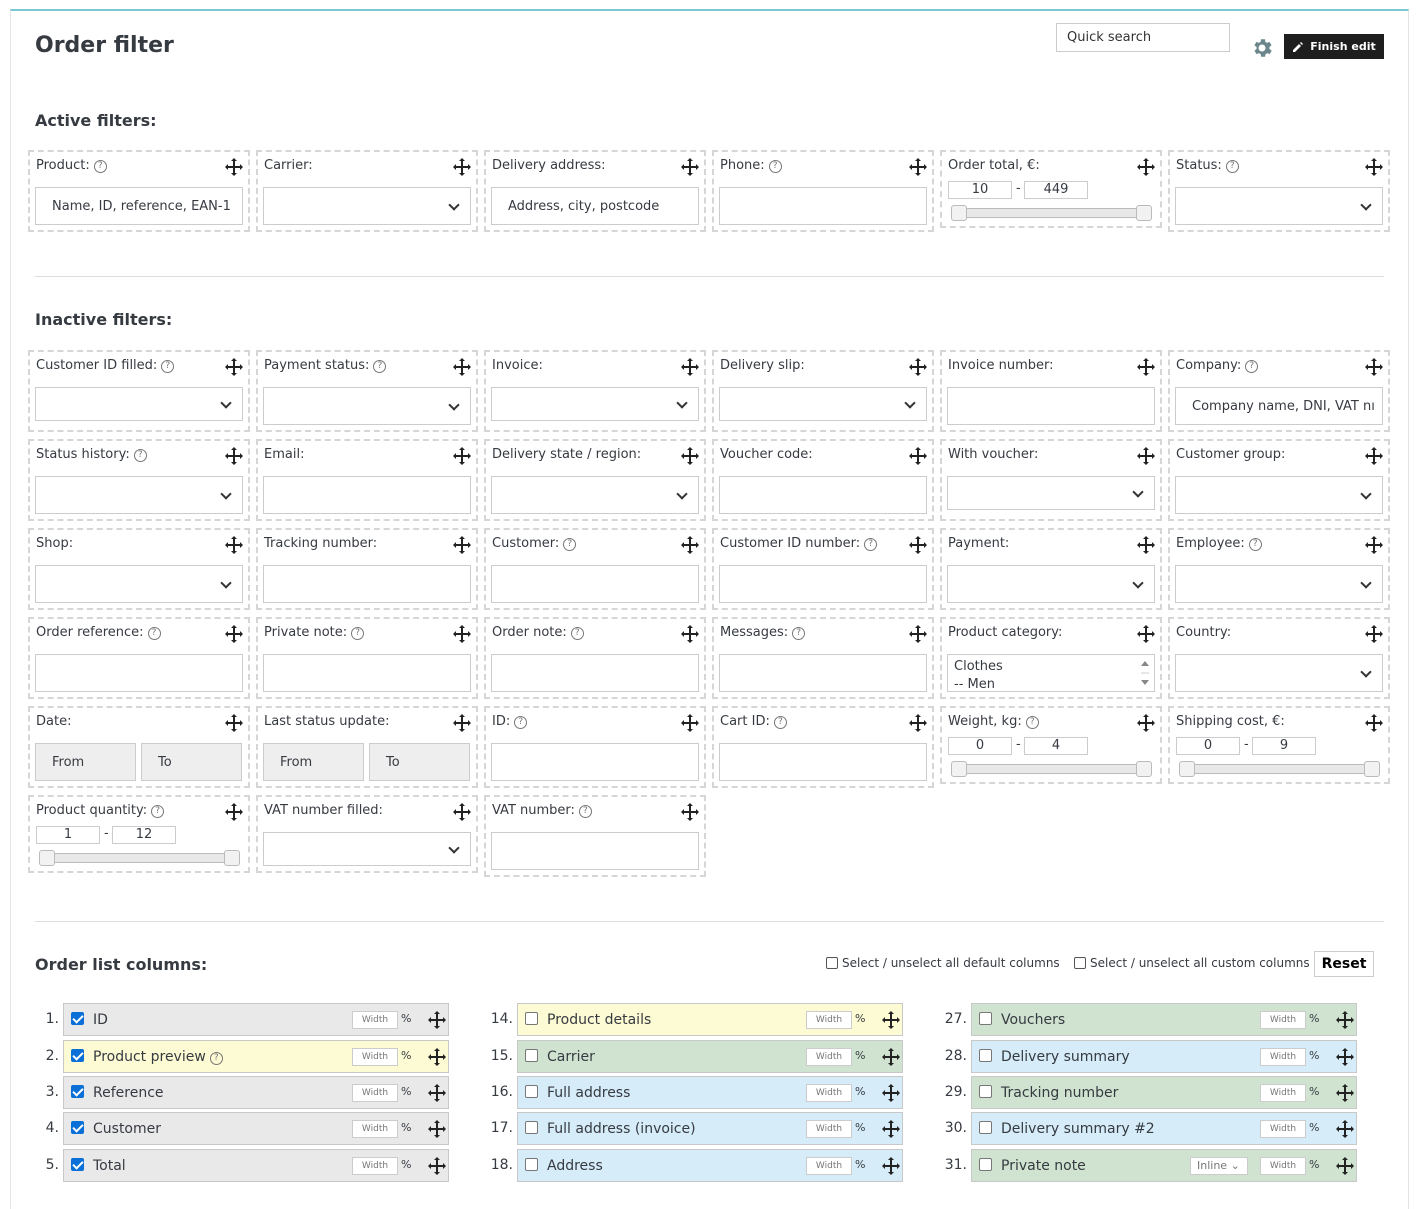  What do you see at coordinates (595, 404) in the screenshot?
I see `invoice-select` at bounding box center [595, 404].